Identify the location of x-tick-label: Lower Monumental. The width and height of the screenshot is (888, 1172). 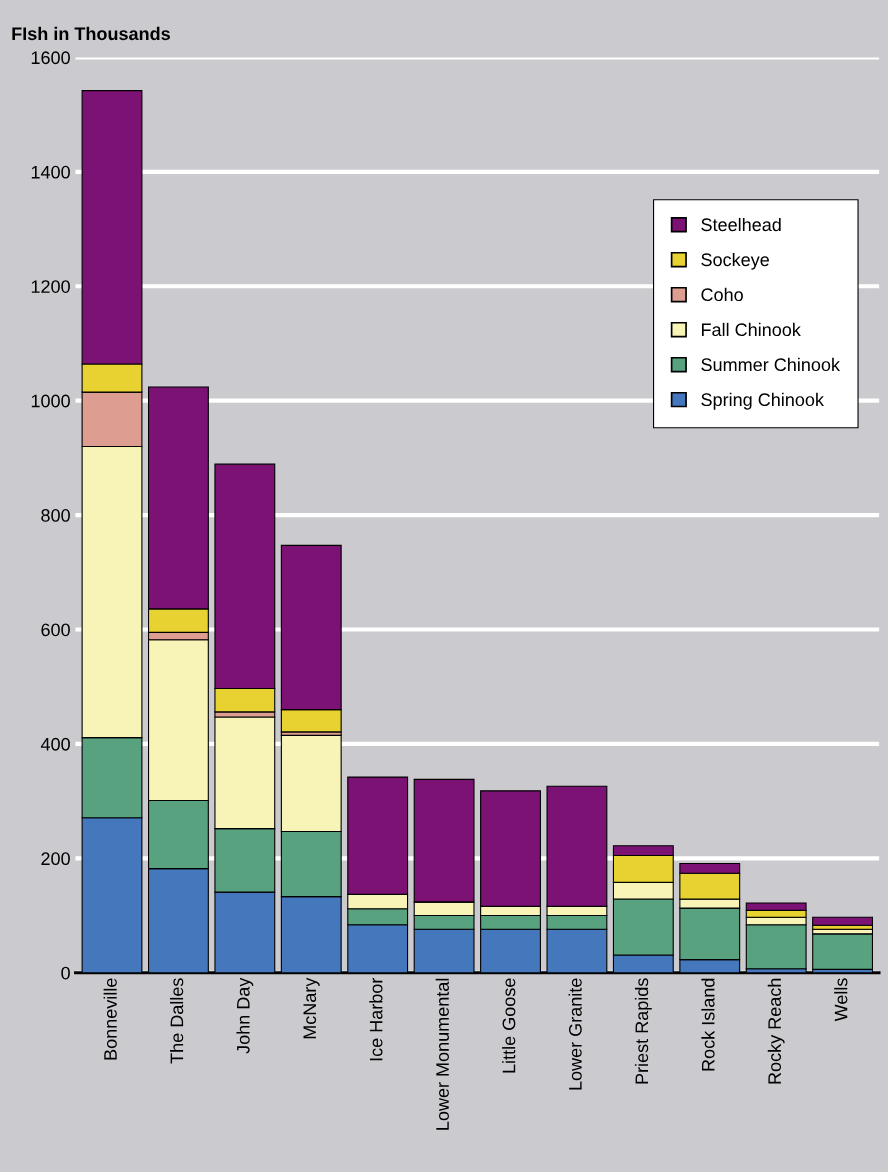
(442, 1054).